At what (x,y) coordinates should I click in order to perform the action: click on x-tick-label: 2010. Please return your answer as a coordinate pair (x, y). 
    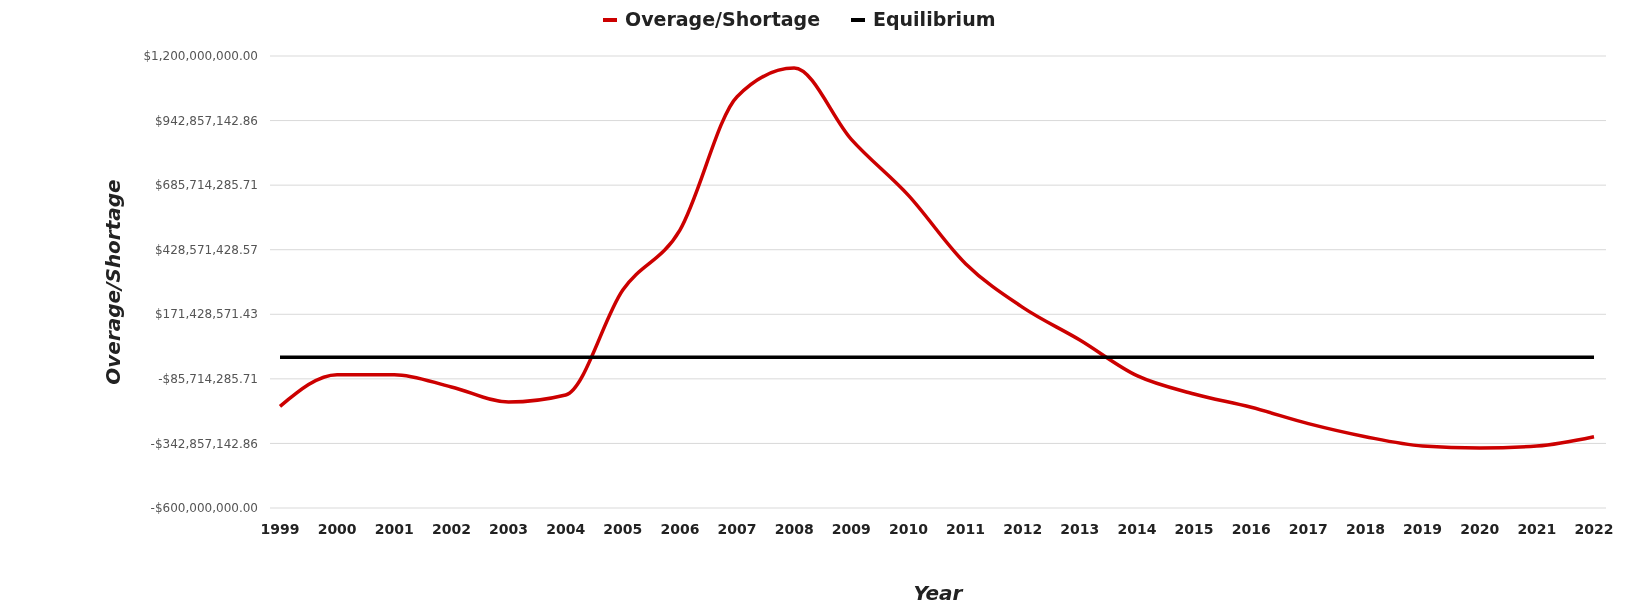
    Looking at the image, I should click on (908, 529).